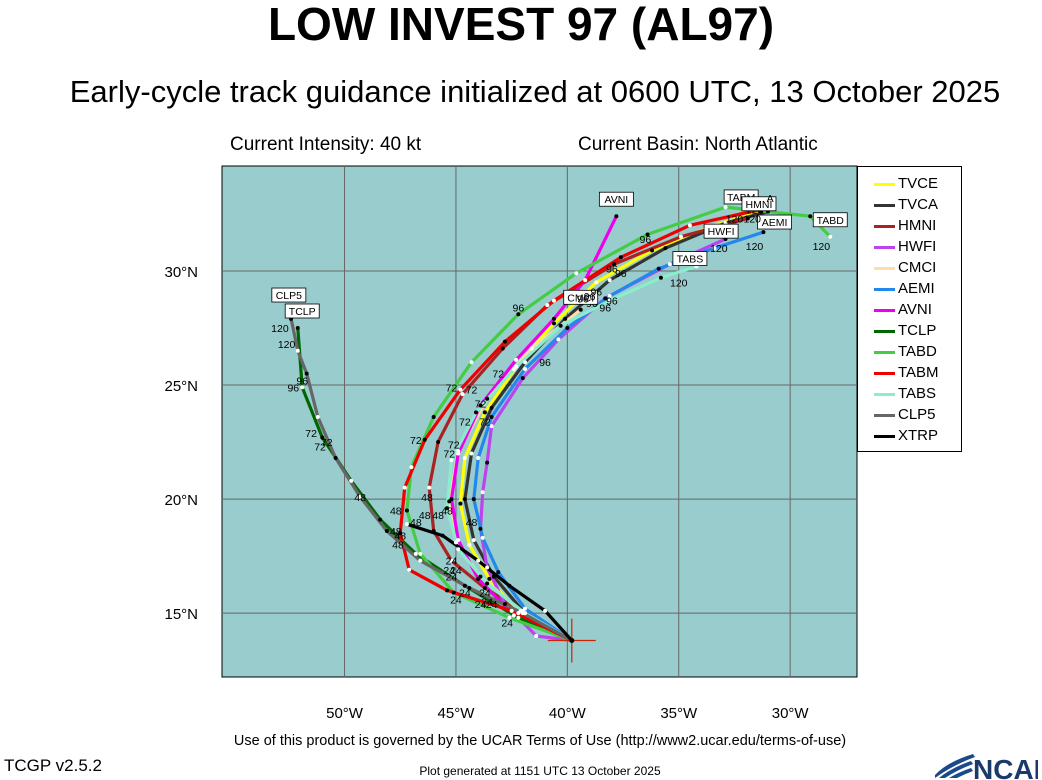  What do you see at coordinates (326, 144) in the screenshot?
I see `current-intensity: Current Intensity: 40 kt` at bounding box center [326, 144].